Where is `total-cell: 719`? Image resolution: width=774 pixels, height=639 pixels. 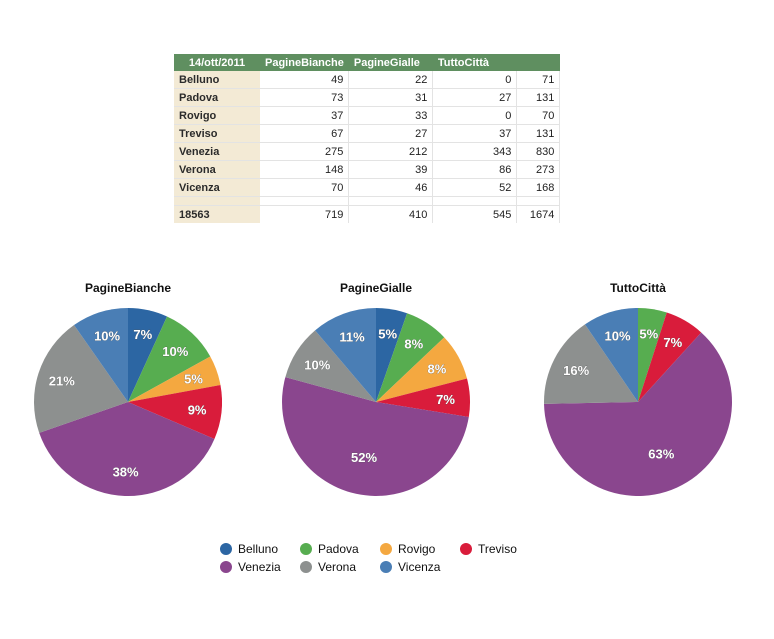
total-cell: 719 is located at coordinates (305, 214).